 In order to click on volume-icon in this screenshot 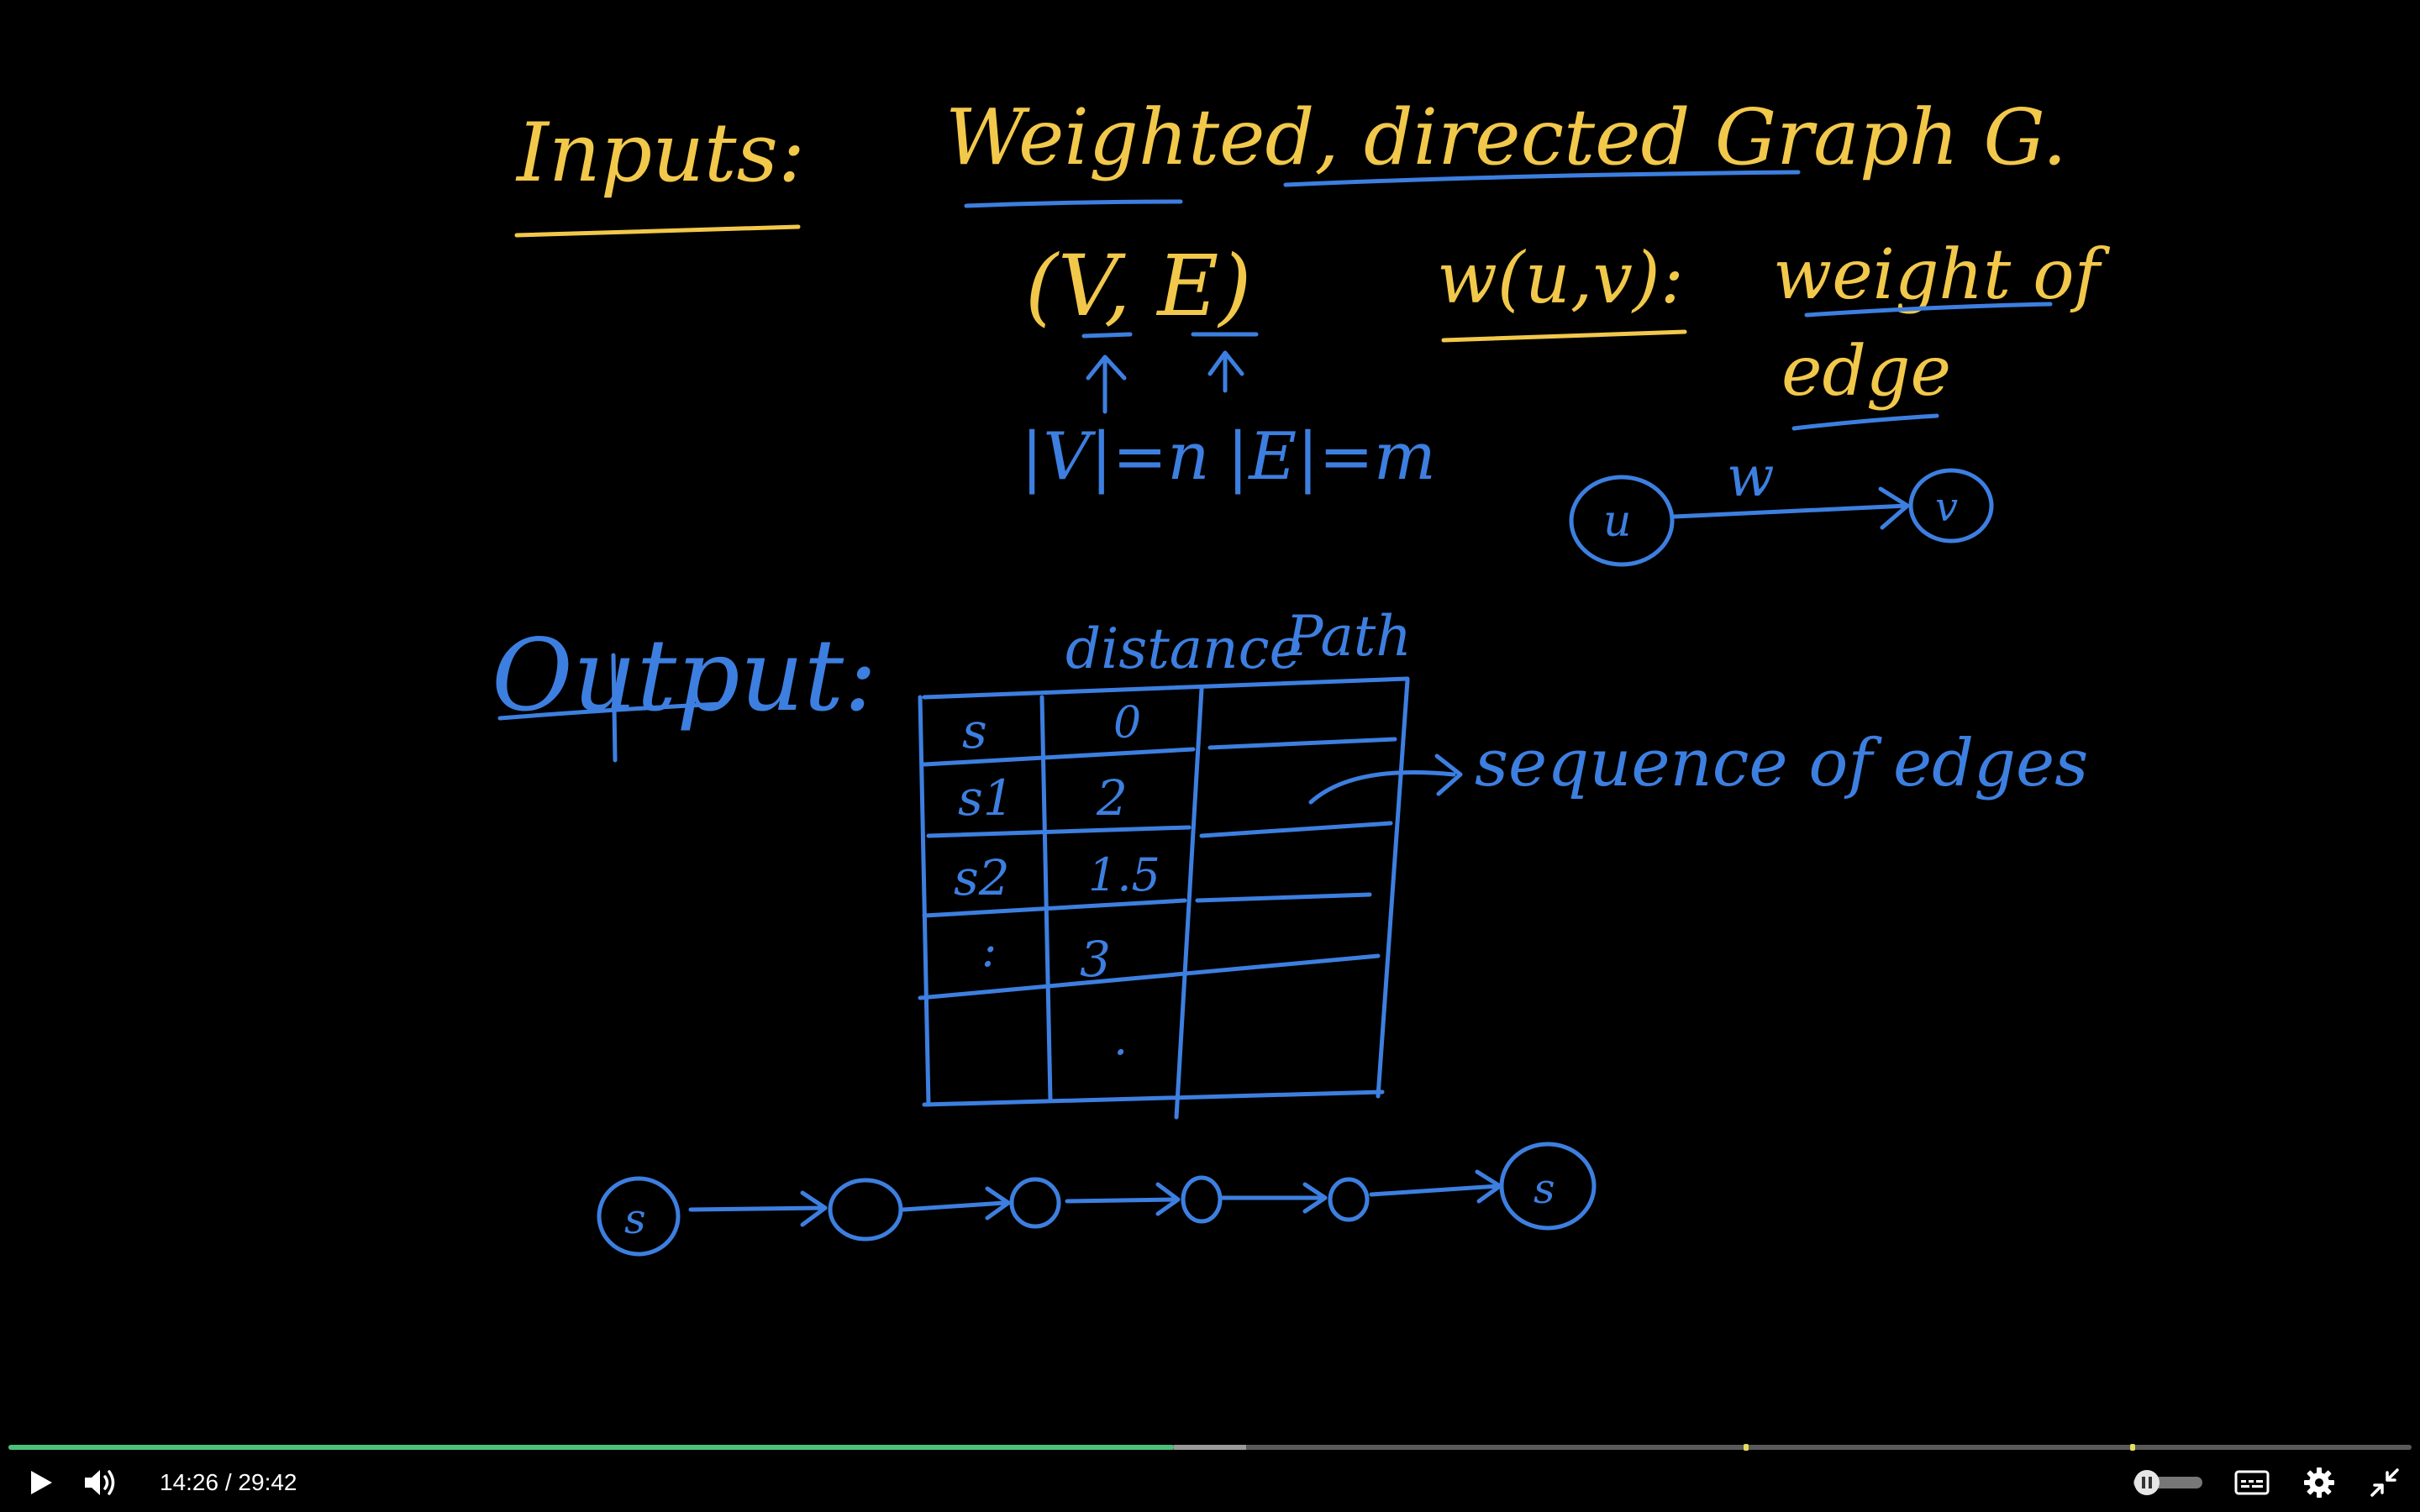, I will do `click(100, 1482)`.